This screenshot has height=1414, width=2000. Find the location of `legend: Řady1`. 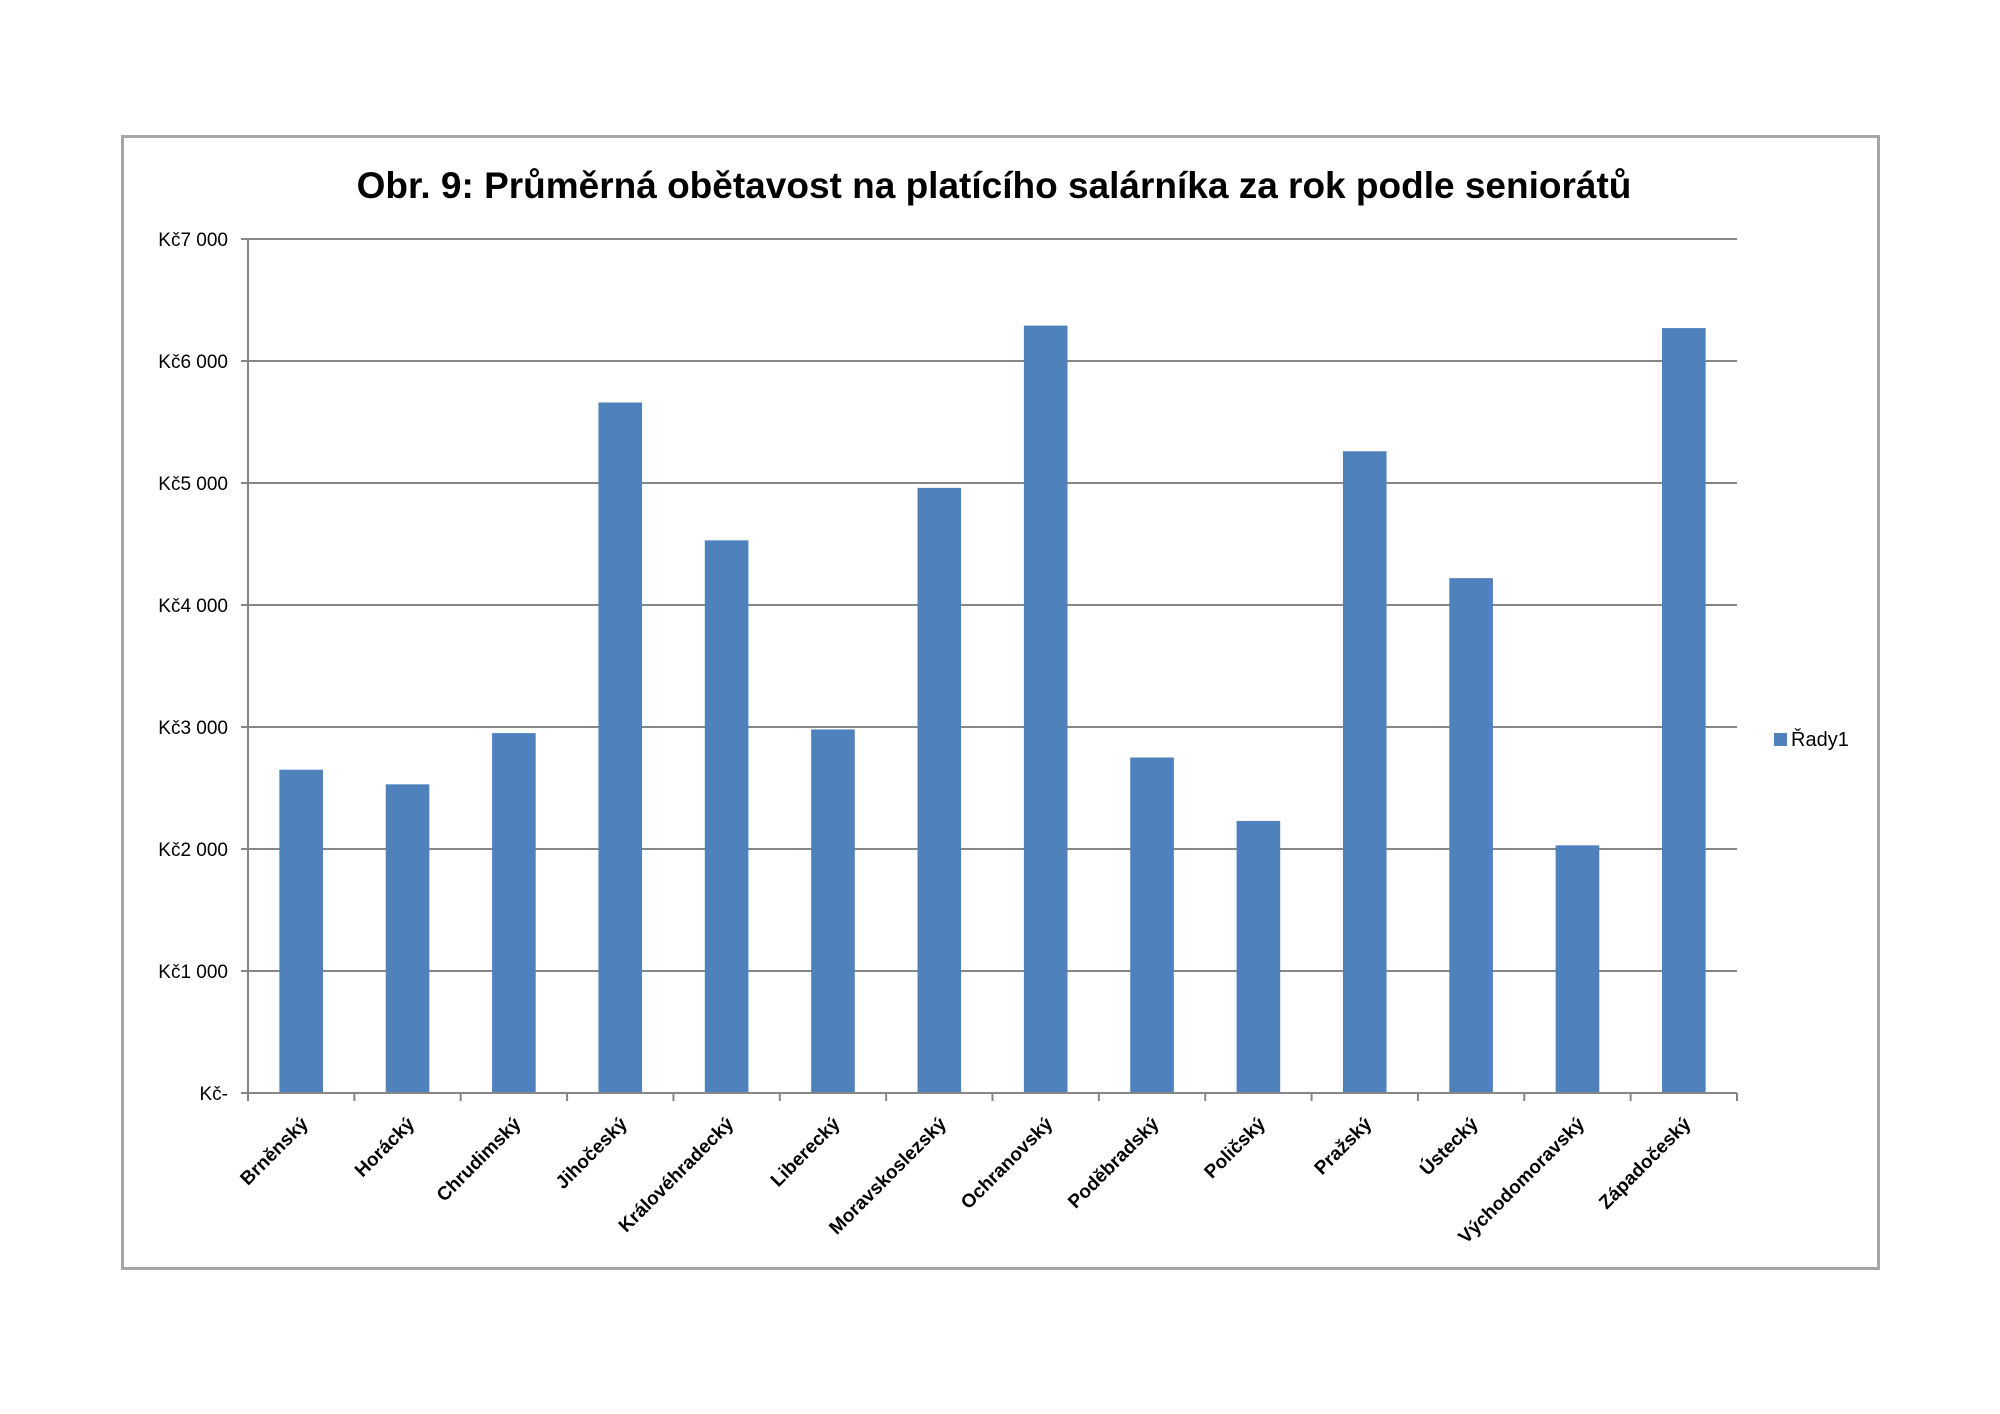

legend: Řady1 is located at coordinates (1811, 739).